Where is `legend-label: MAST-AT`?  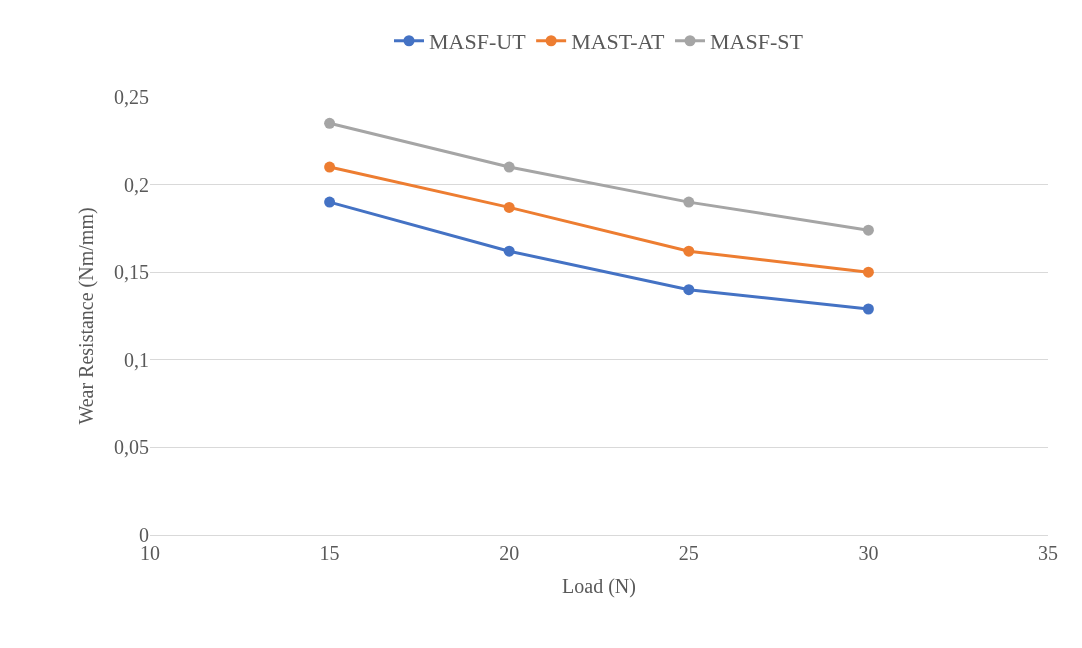 legend-label: MAST-AT is located at coordinates (618, 42).